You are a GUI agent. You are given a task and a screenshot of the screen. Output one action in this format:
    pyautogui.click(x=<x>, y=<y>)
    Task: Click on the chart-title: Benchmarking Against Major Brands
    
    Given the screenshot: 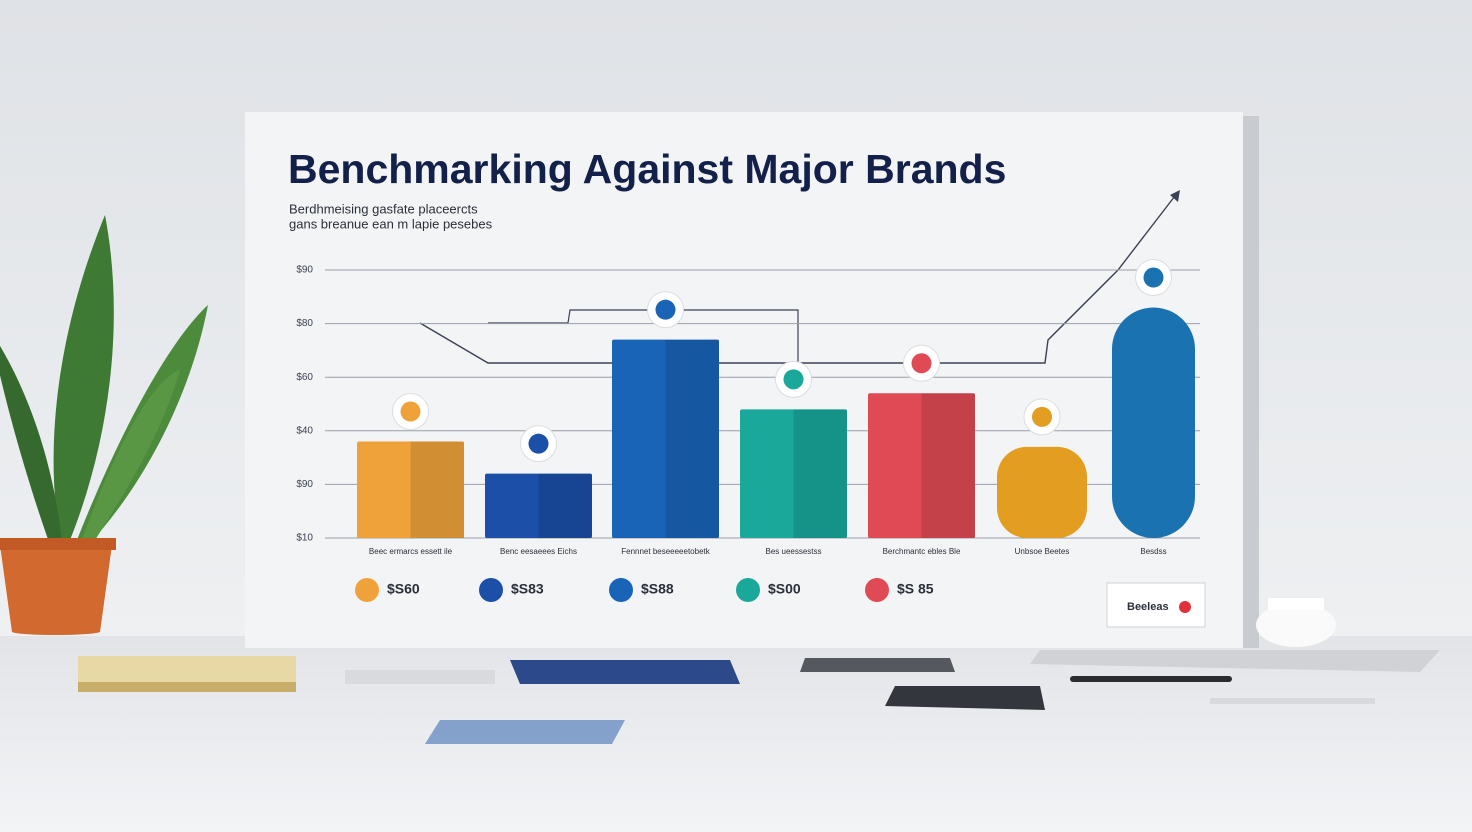 What is the action you would take?
    pyautogui.click(x=647, y=169)
    